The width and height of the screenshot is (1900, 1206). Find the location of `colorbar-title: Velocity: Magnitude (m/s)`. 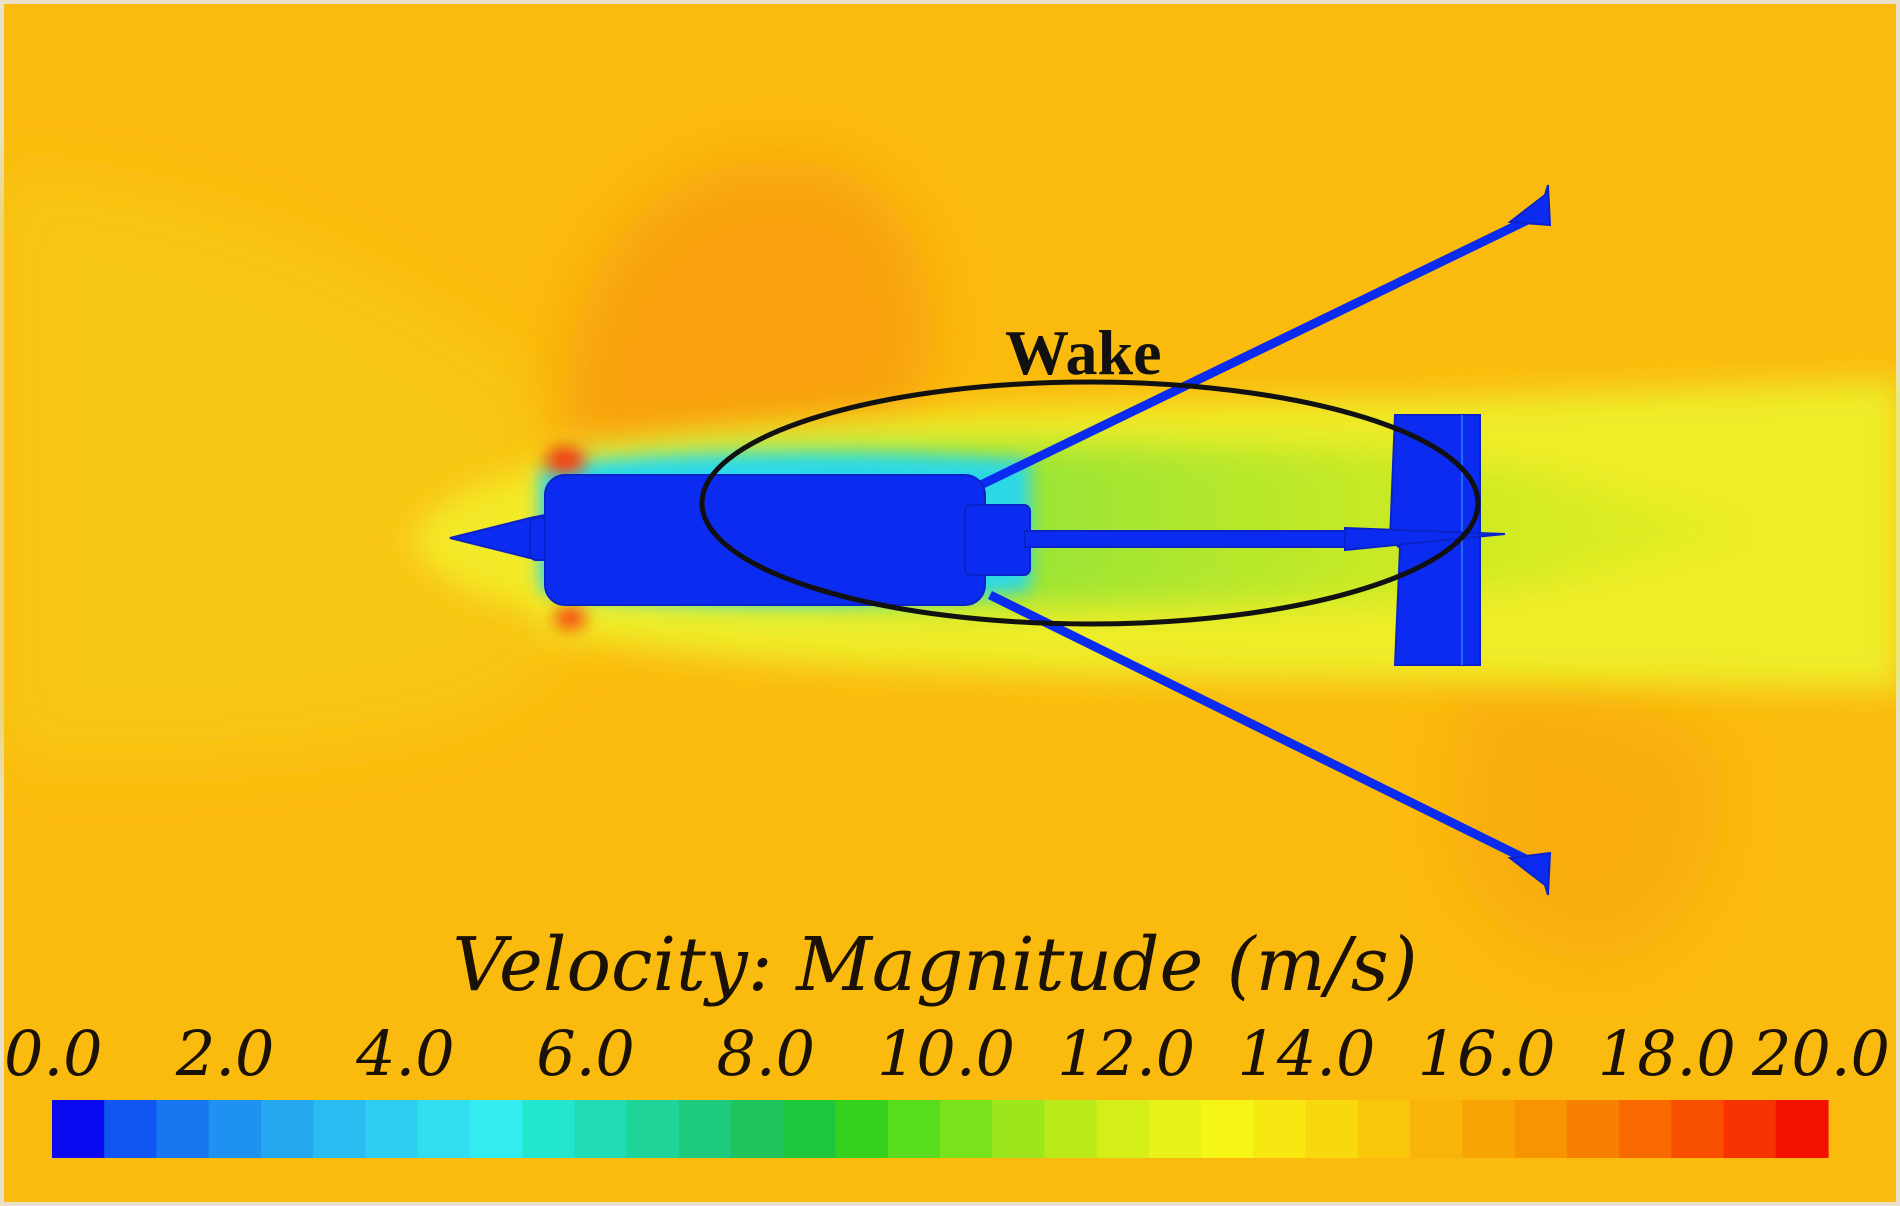

colorbar-title: Velocity: Magnitude (m/s) is located at coordinates (934, 965).